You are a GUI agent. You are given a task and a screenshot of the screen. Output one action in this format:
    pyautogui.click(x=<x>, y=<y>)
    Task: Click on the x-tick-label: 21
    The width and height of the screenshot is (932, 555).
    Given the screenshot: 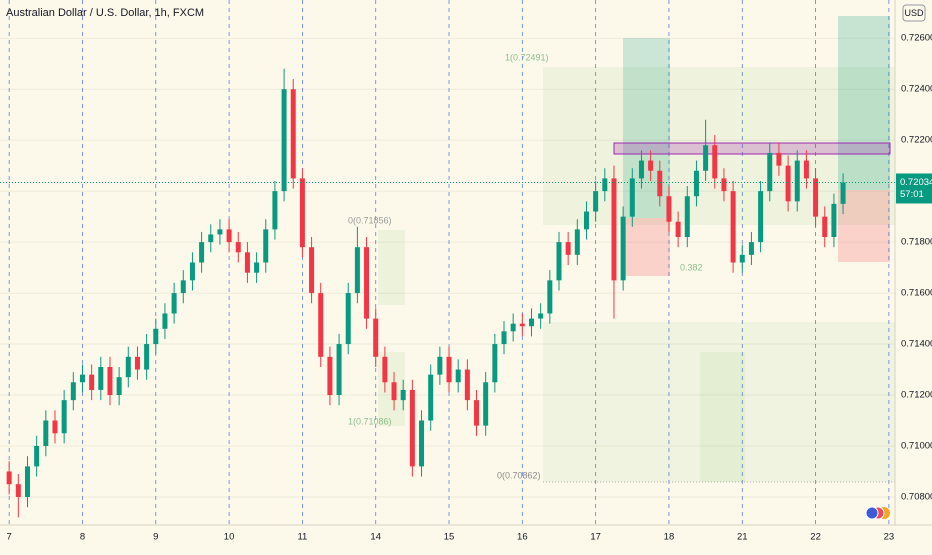 What is the action you would take?
    pyautogui.click(x=742, y=537)
    